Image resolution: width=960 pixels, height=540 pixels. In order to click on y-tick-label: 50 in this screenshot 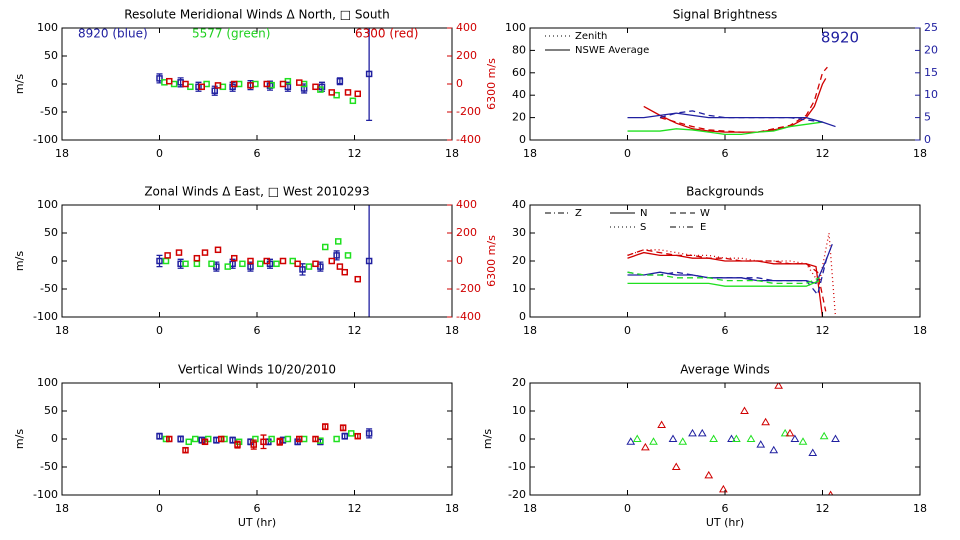, I will do `click(51, 410)`.